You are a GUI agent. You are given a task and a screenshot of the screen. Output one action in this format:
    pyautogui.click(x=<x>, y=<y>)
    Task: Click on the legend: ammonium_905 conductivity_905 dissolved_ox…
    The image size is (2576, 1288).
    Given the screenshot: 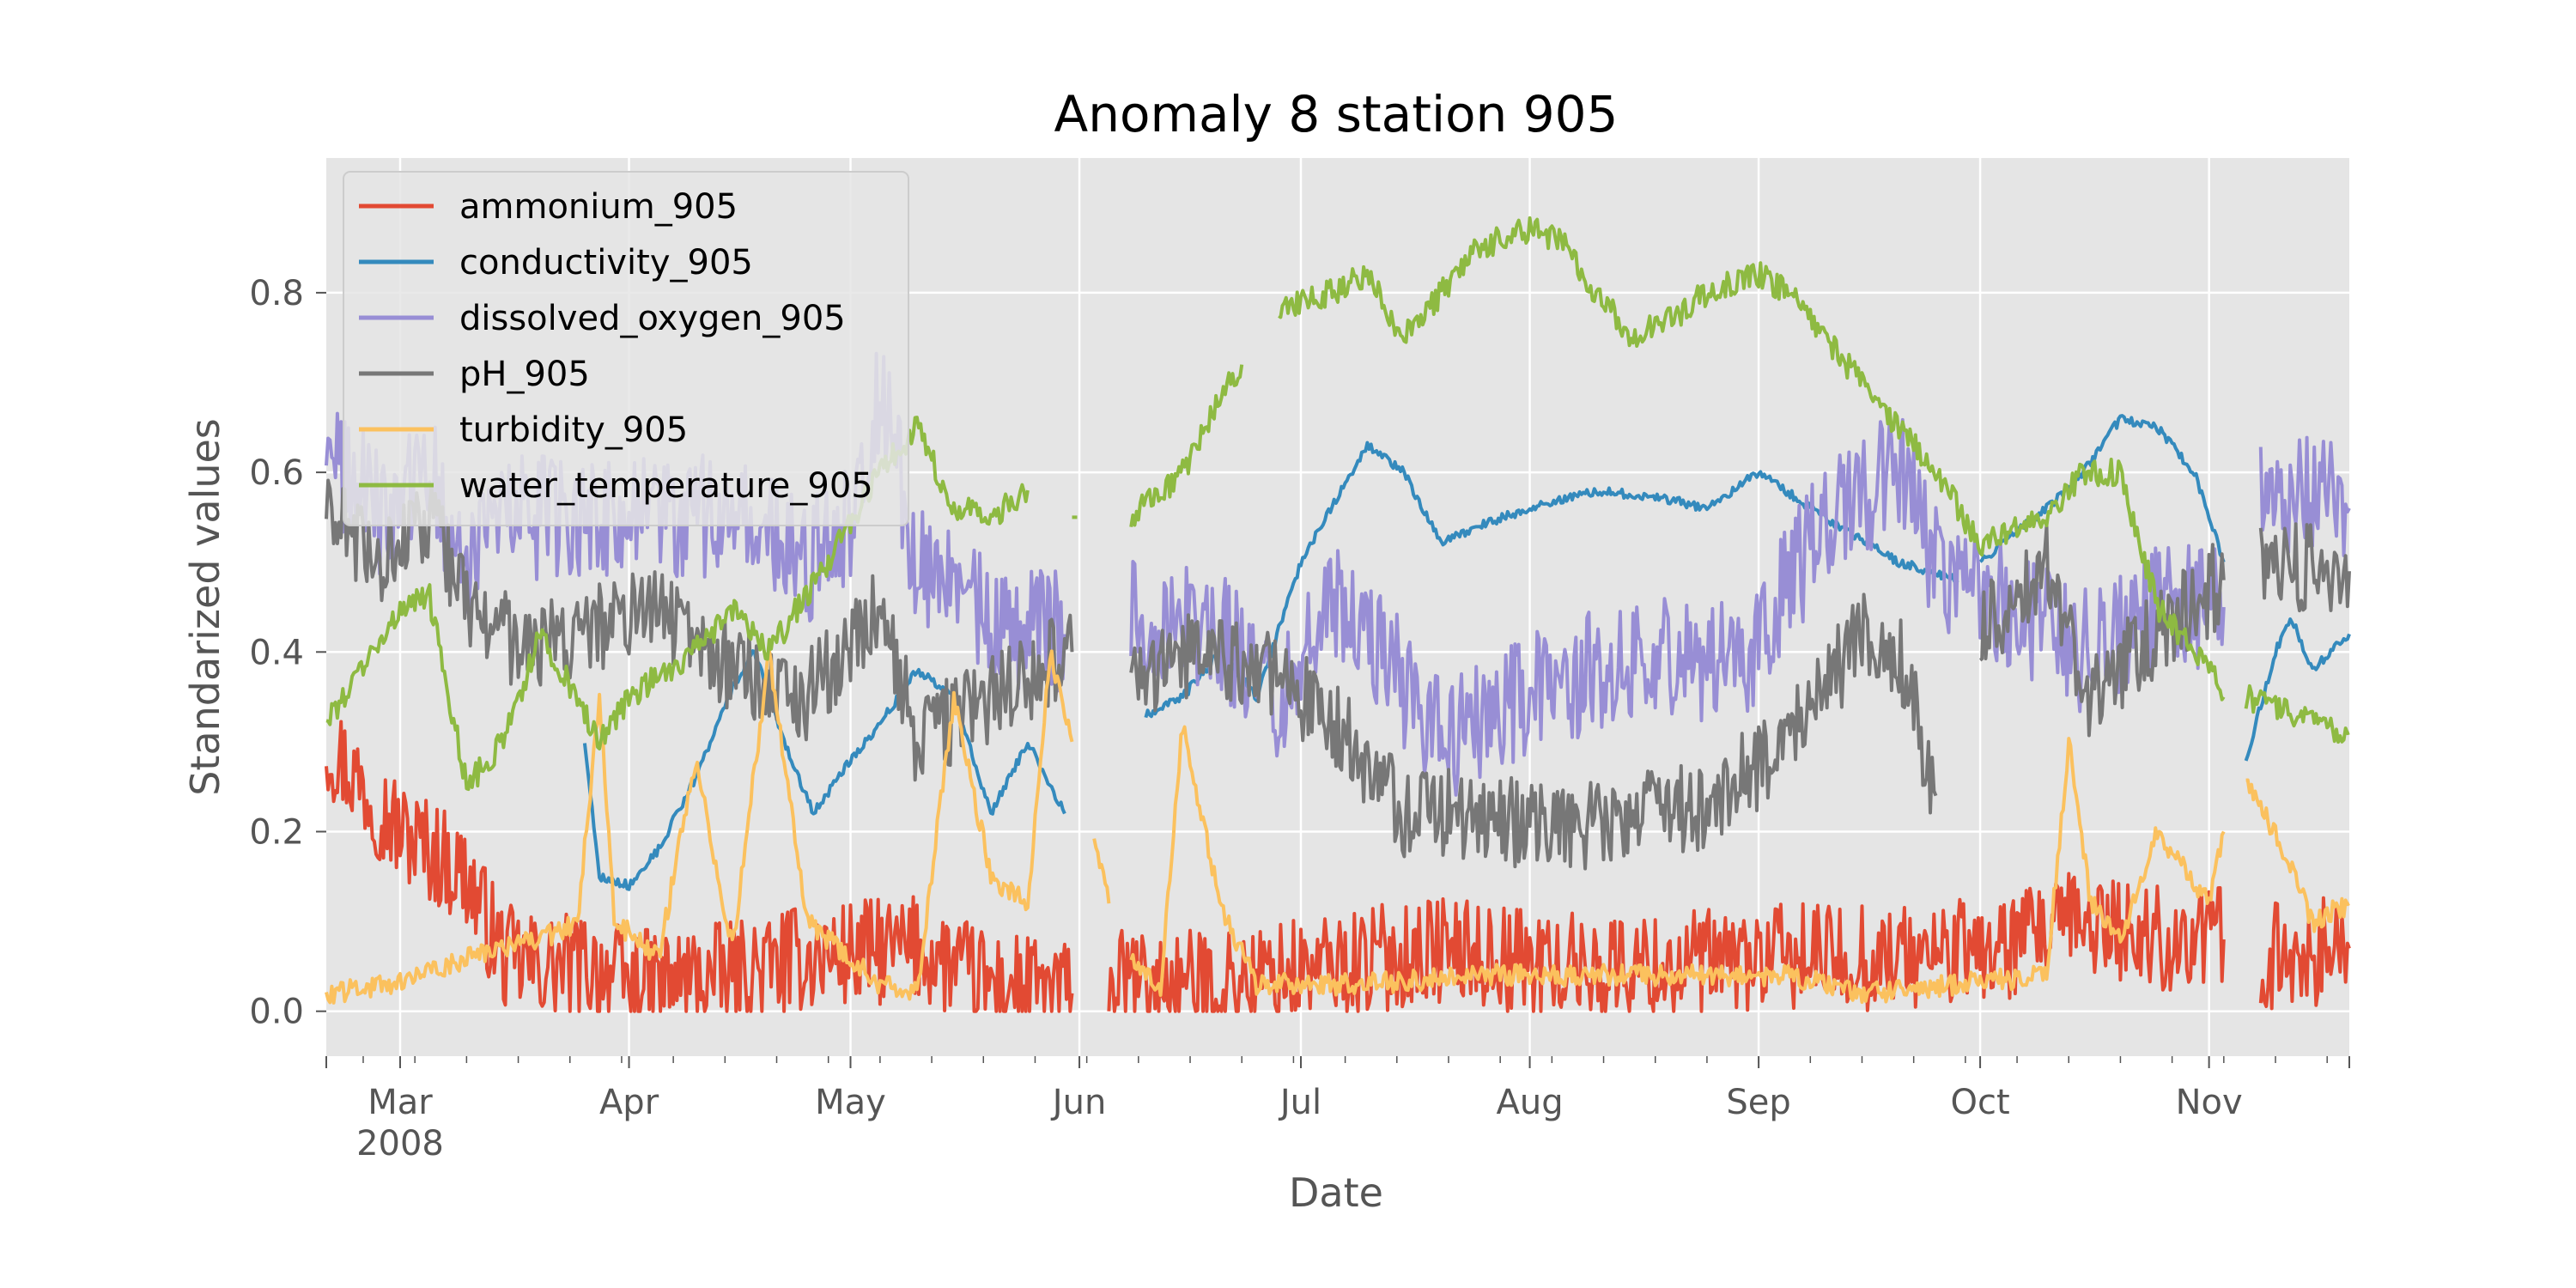 What is the action you would take?
    pyautogui.click(x=626, y=348)
    